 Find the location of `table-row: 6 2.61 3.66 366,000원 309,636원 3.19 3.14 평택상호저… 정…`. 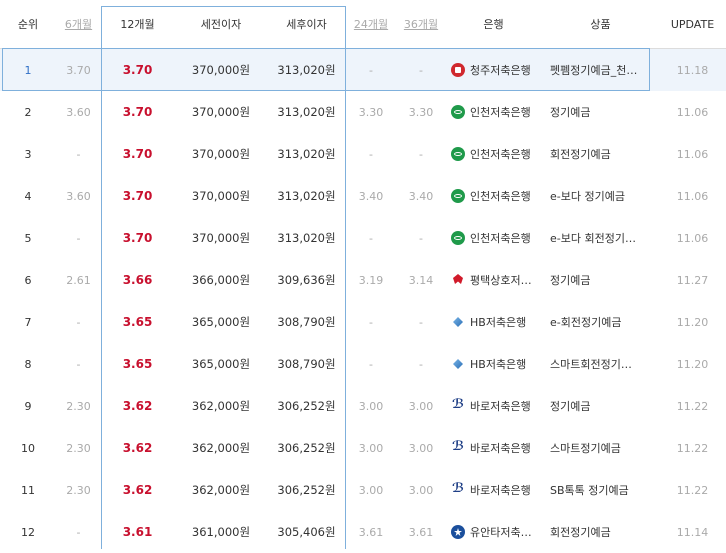

table-row: 6 2.61 3.66 366,000원 309,636원 3.19 3.14 평택상호저… 정… is located at coordinates (363, 280).